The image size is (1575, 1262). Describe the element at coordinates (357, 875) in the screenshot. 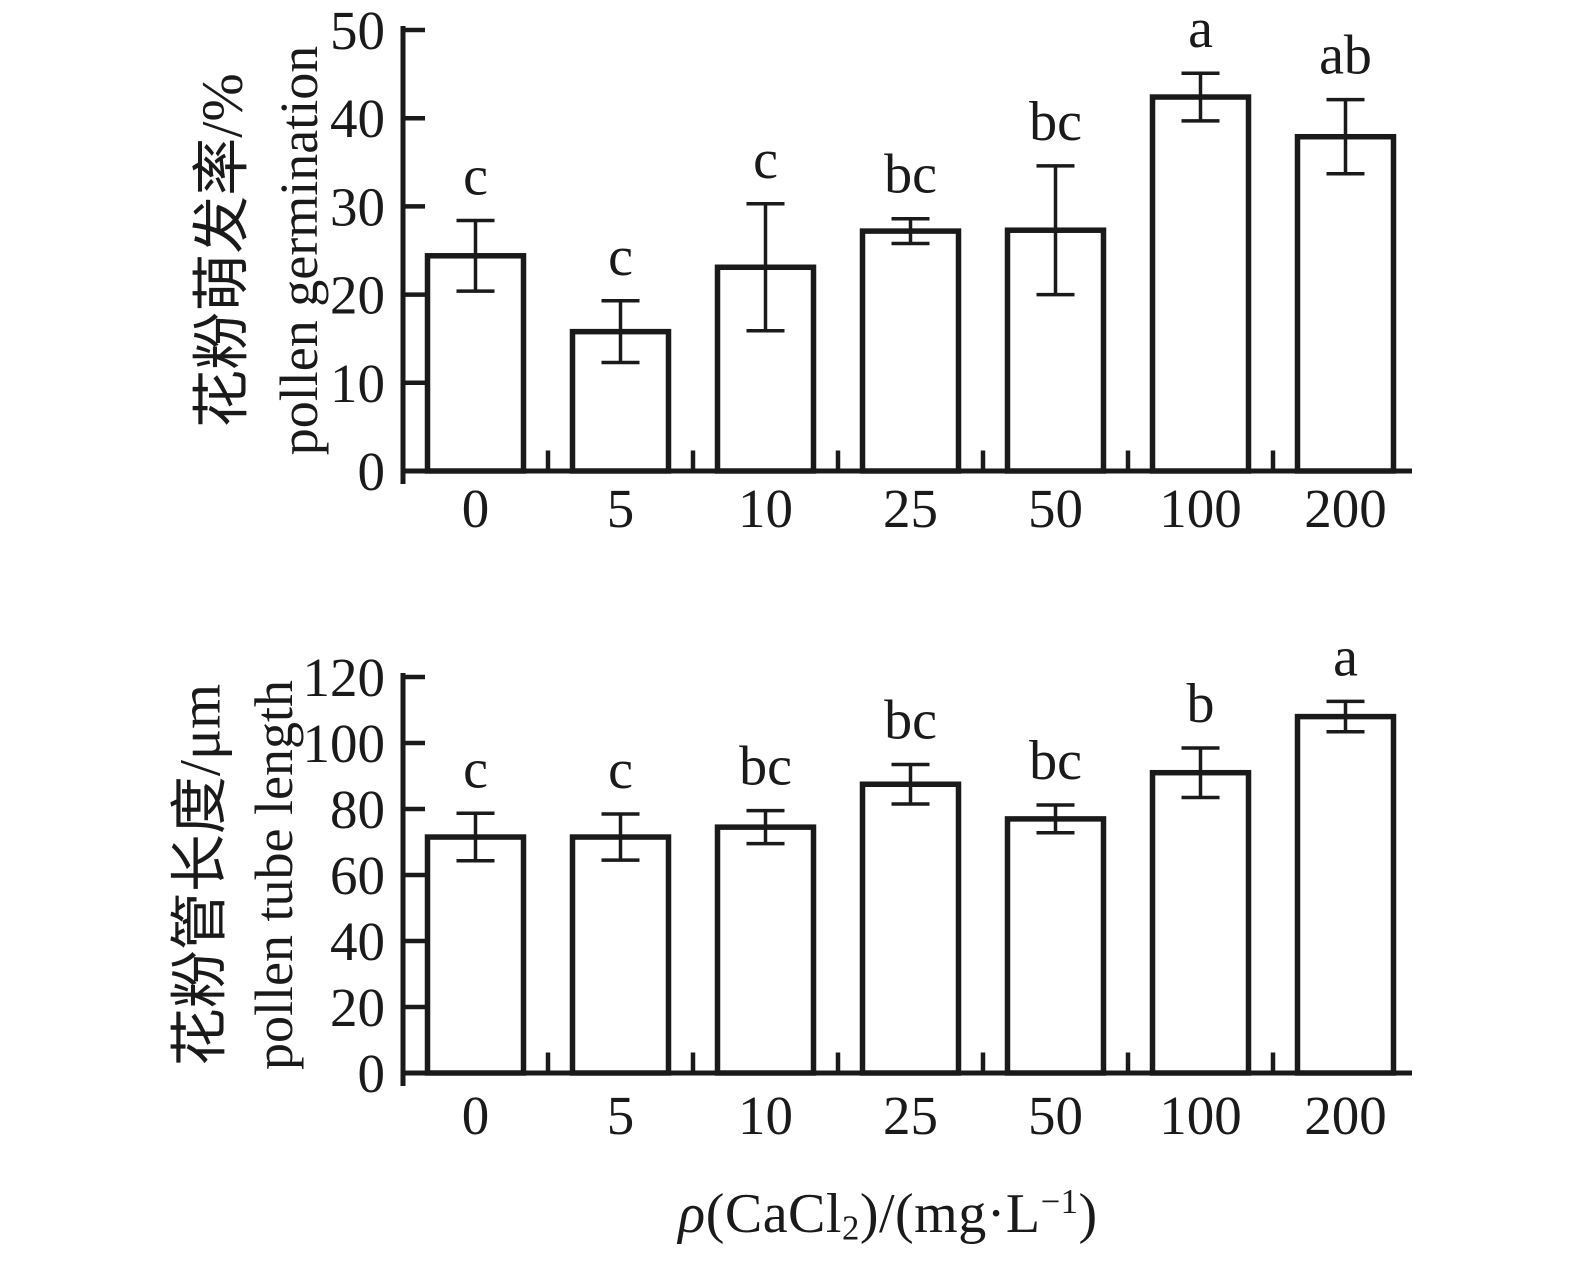

I see `y-tick-label: 60` at that location.